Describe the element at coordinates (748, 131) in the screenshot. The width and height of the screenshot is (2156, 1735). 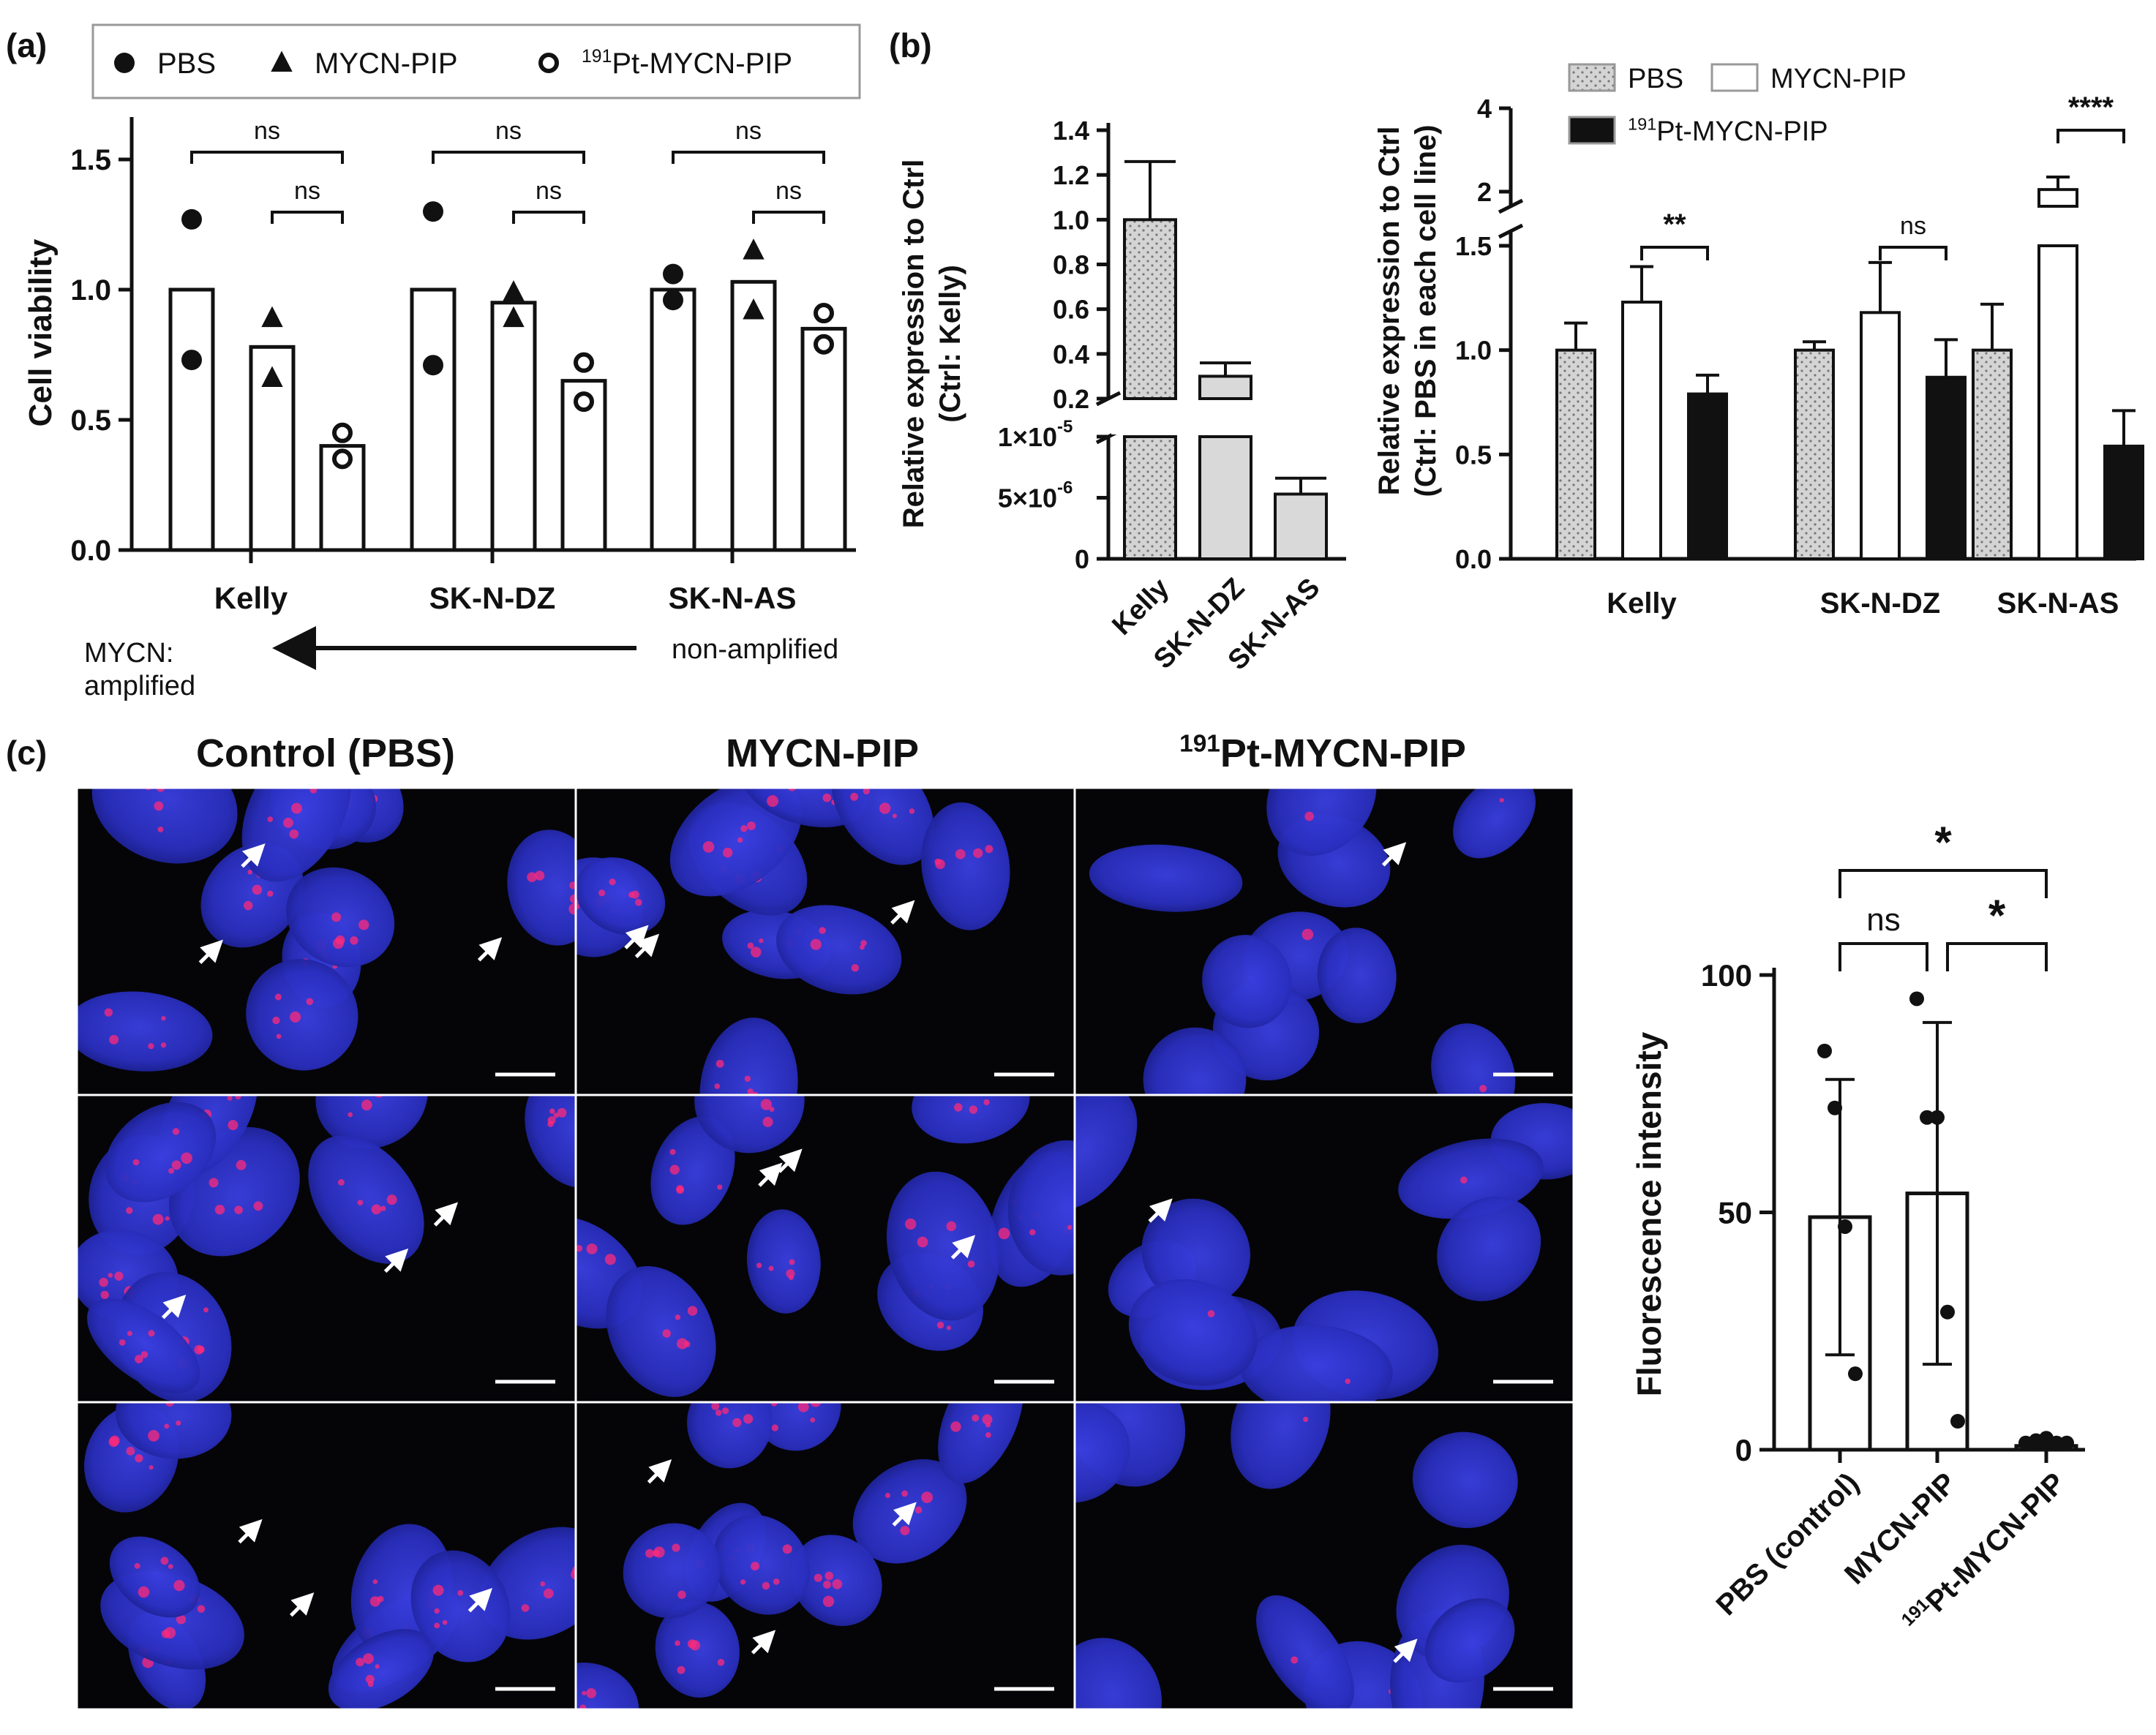
I see `panel-a-bracket-4-label: ns` at that location.